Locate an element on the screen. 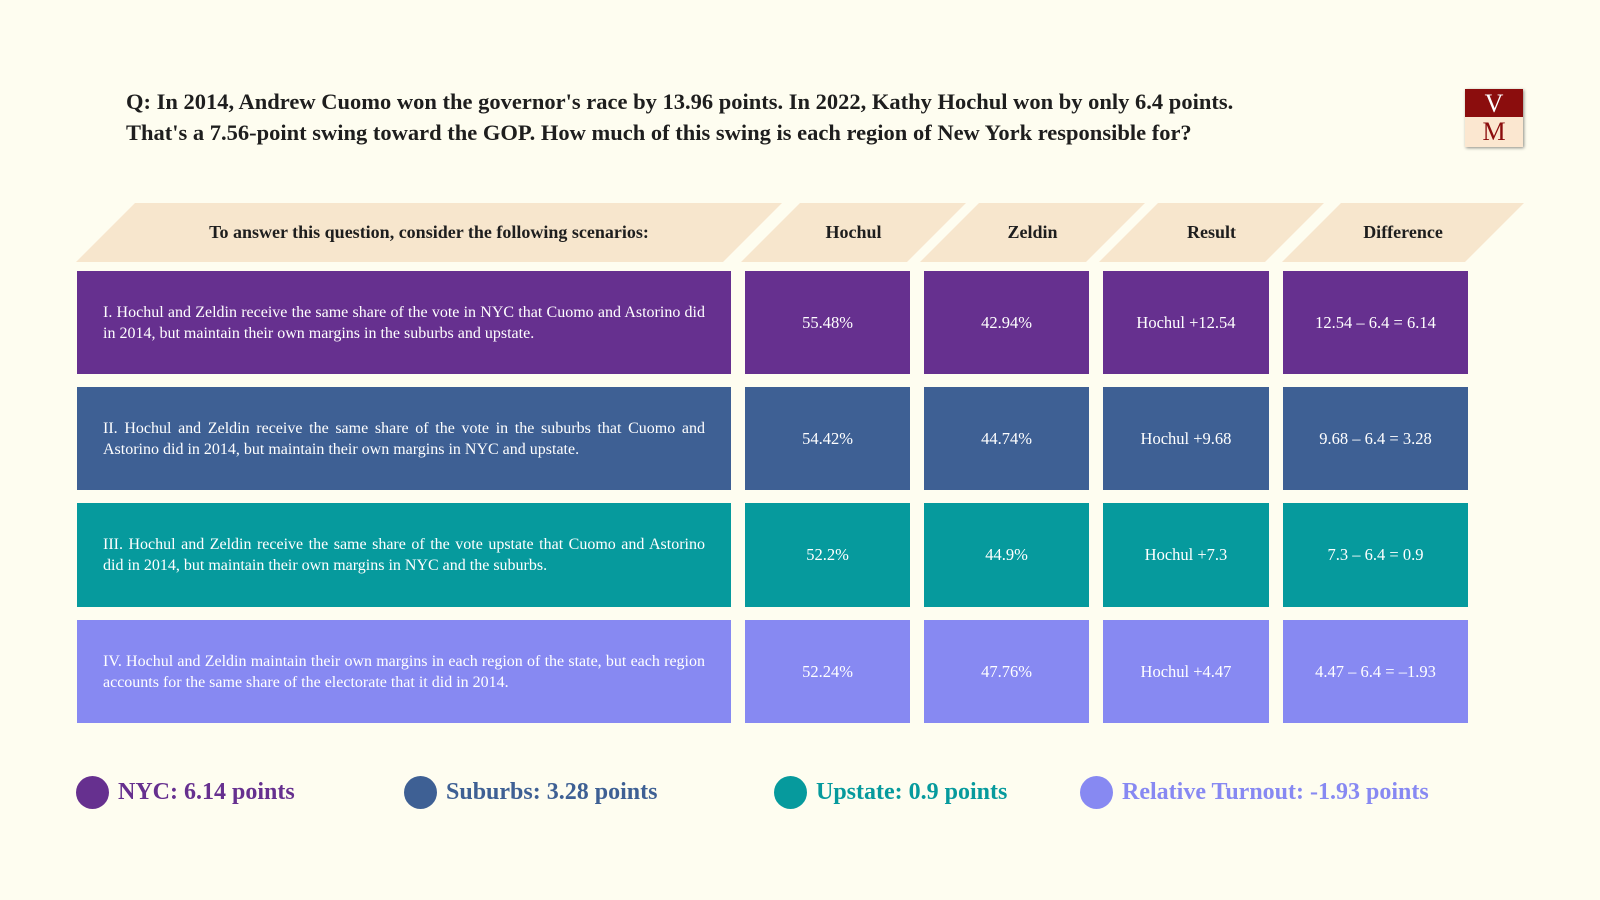 Image resolution: width=1600 pixels, height=900 pixels. scenario-3-difference: 7.3 – 6.4 = 0.9 is located at coordinates (1375, 555).